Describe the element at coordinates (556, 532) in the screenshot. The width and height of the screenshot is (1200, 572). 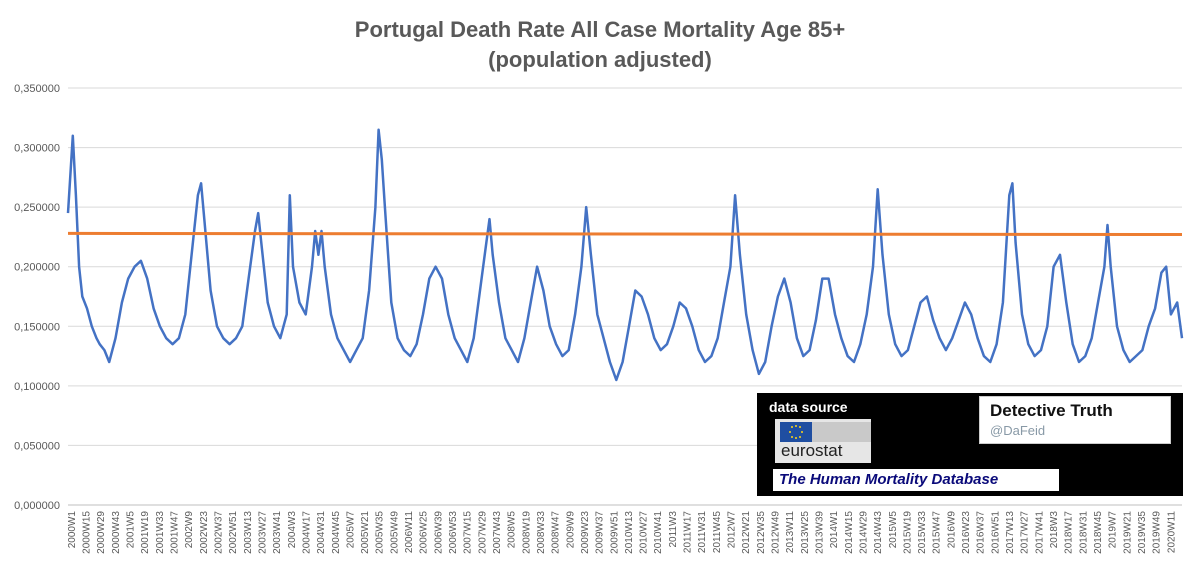
I see `x-tick-label: 2008W47` at that location.